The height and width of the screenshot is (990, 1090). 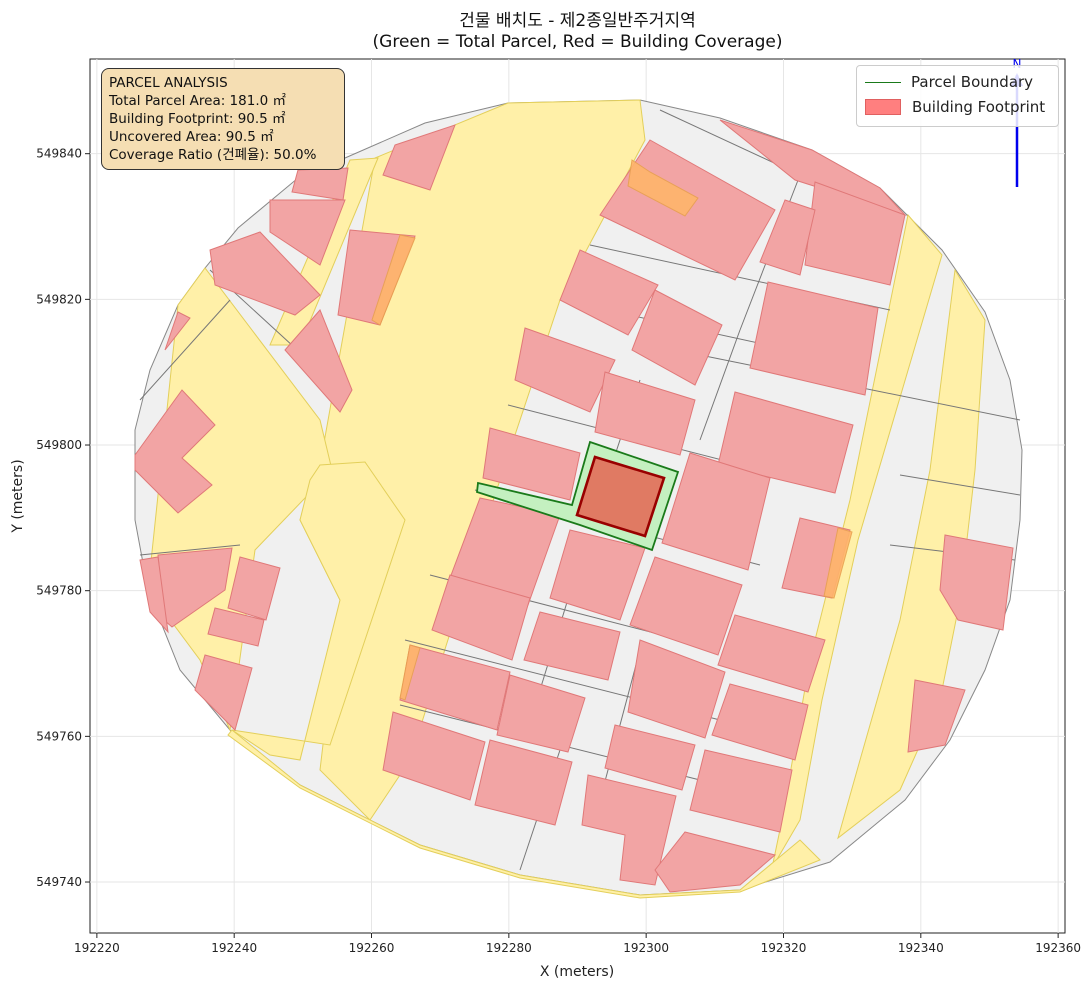 I want to click on y-tick-label: 549820, so click(x=59, y=299).